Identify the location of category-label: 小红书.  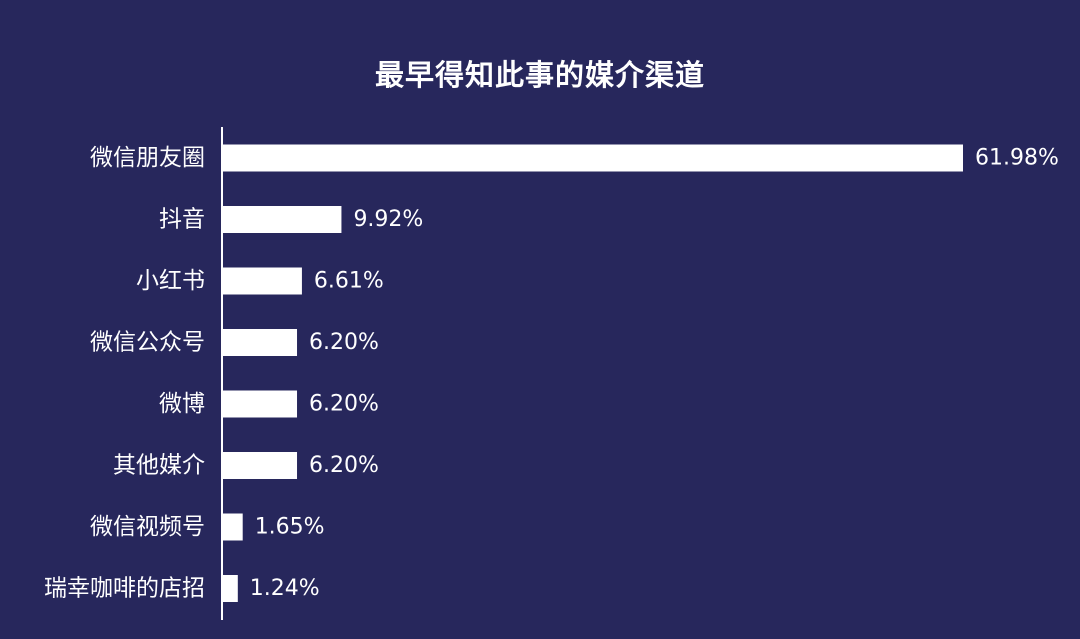
(170, 281).